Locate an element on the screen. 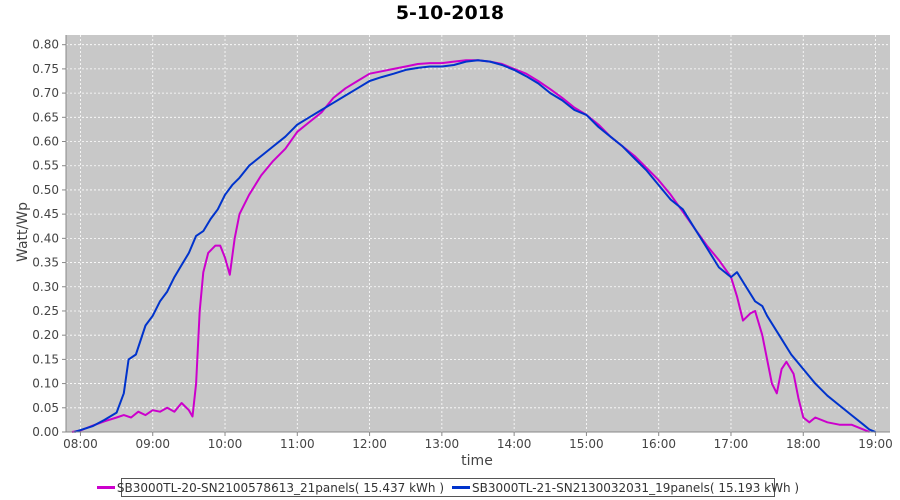 The image size is (900, 500). x-axis-label: time is located at coordinates (477, 461).